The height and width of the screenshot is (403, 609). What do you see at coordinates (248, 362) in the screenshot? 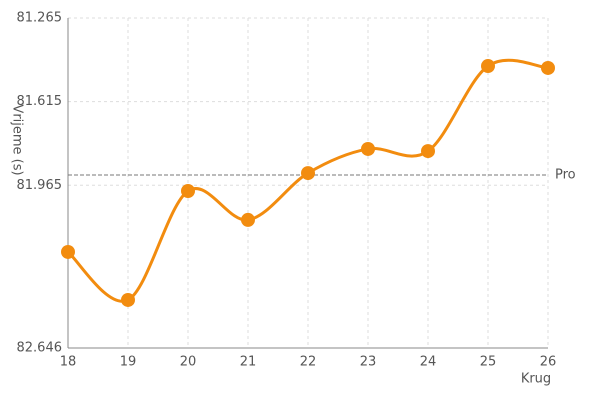
I see `x-tick-label: 21` at bounding box center [248, 362].